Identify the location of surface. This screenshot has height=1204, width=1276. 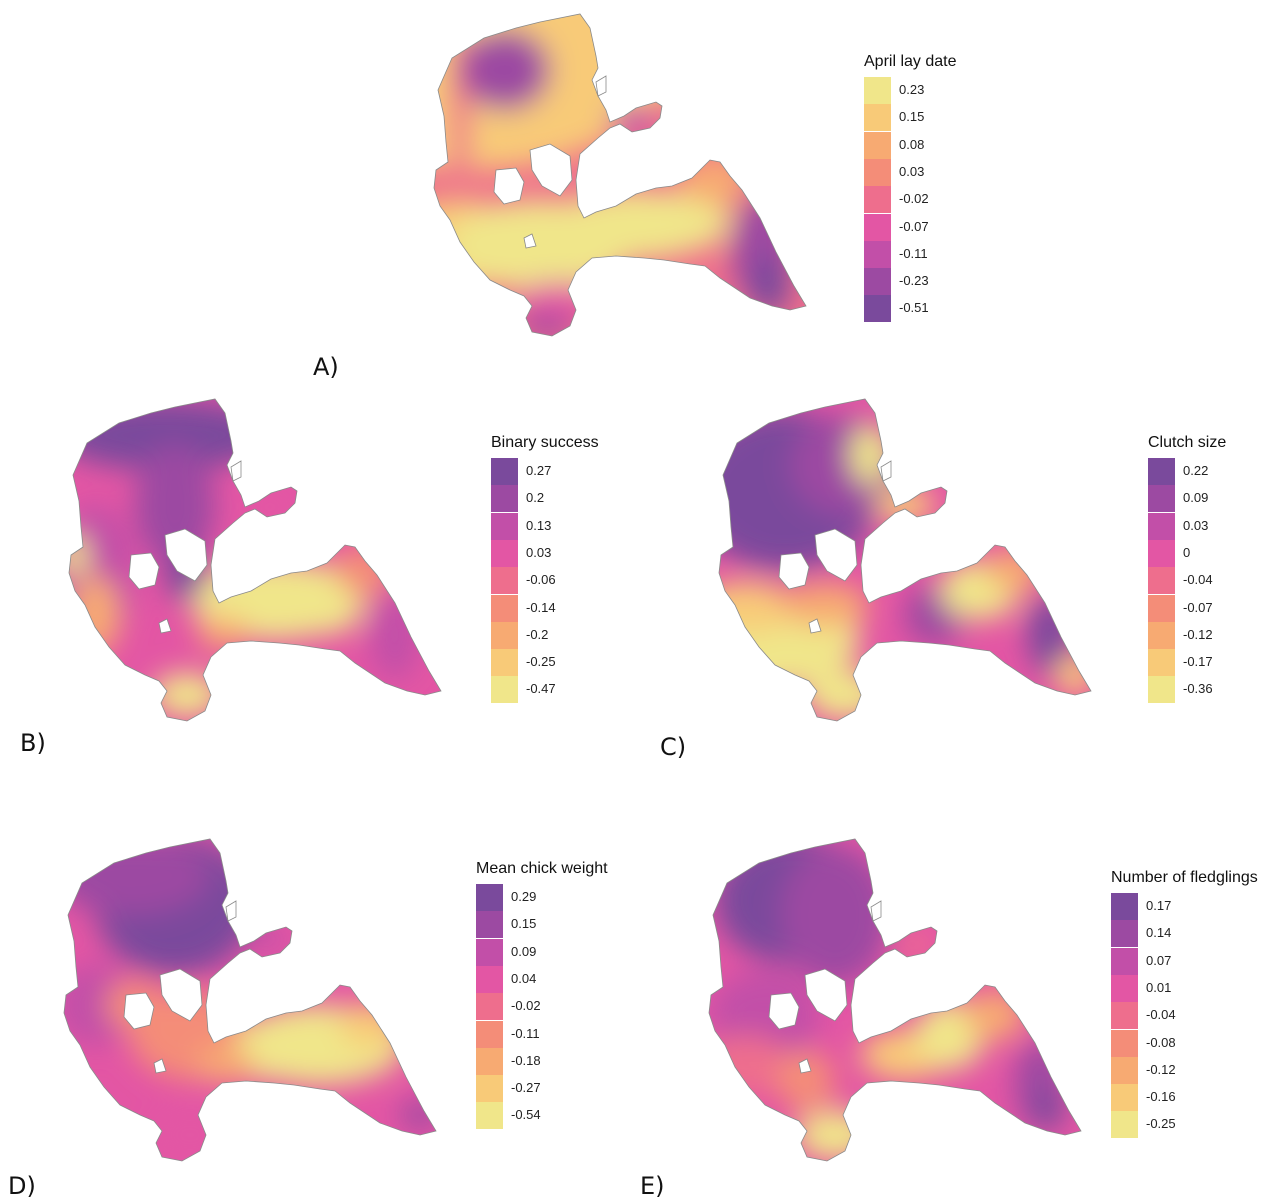
(905, 560).